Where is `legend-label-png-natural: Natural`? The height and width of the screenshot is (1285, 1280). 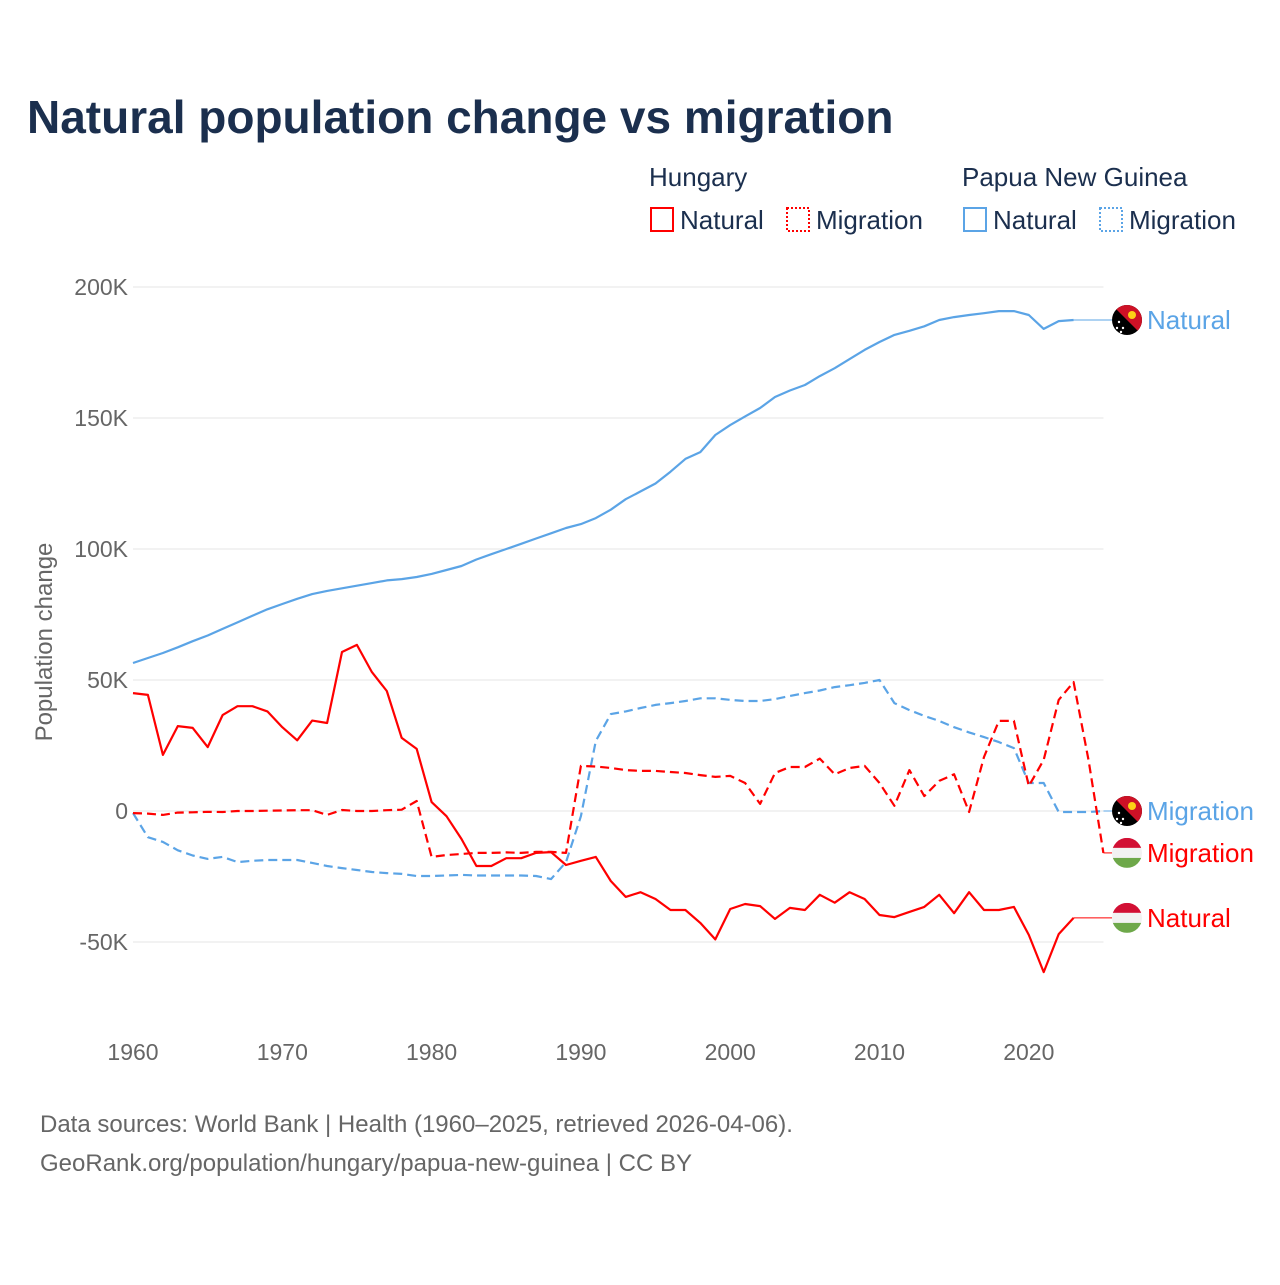 legend-label-png-natural: Natural is located at coordinates (1035, 220).